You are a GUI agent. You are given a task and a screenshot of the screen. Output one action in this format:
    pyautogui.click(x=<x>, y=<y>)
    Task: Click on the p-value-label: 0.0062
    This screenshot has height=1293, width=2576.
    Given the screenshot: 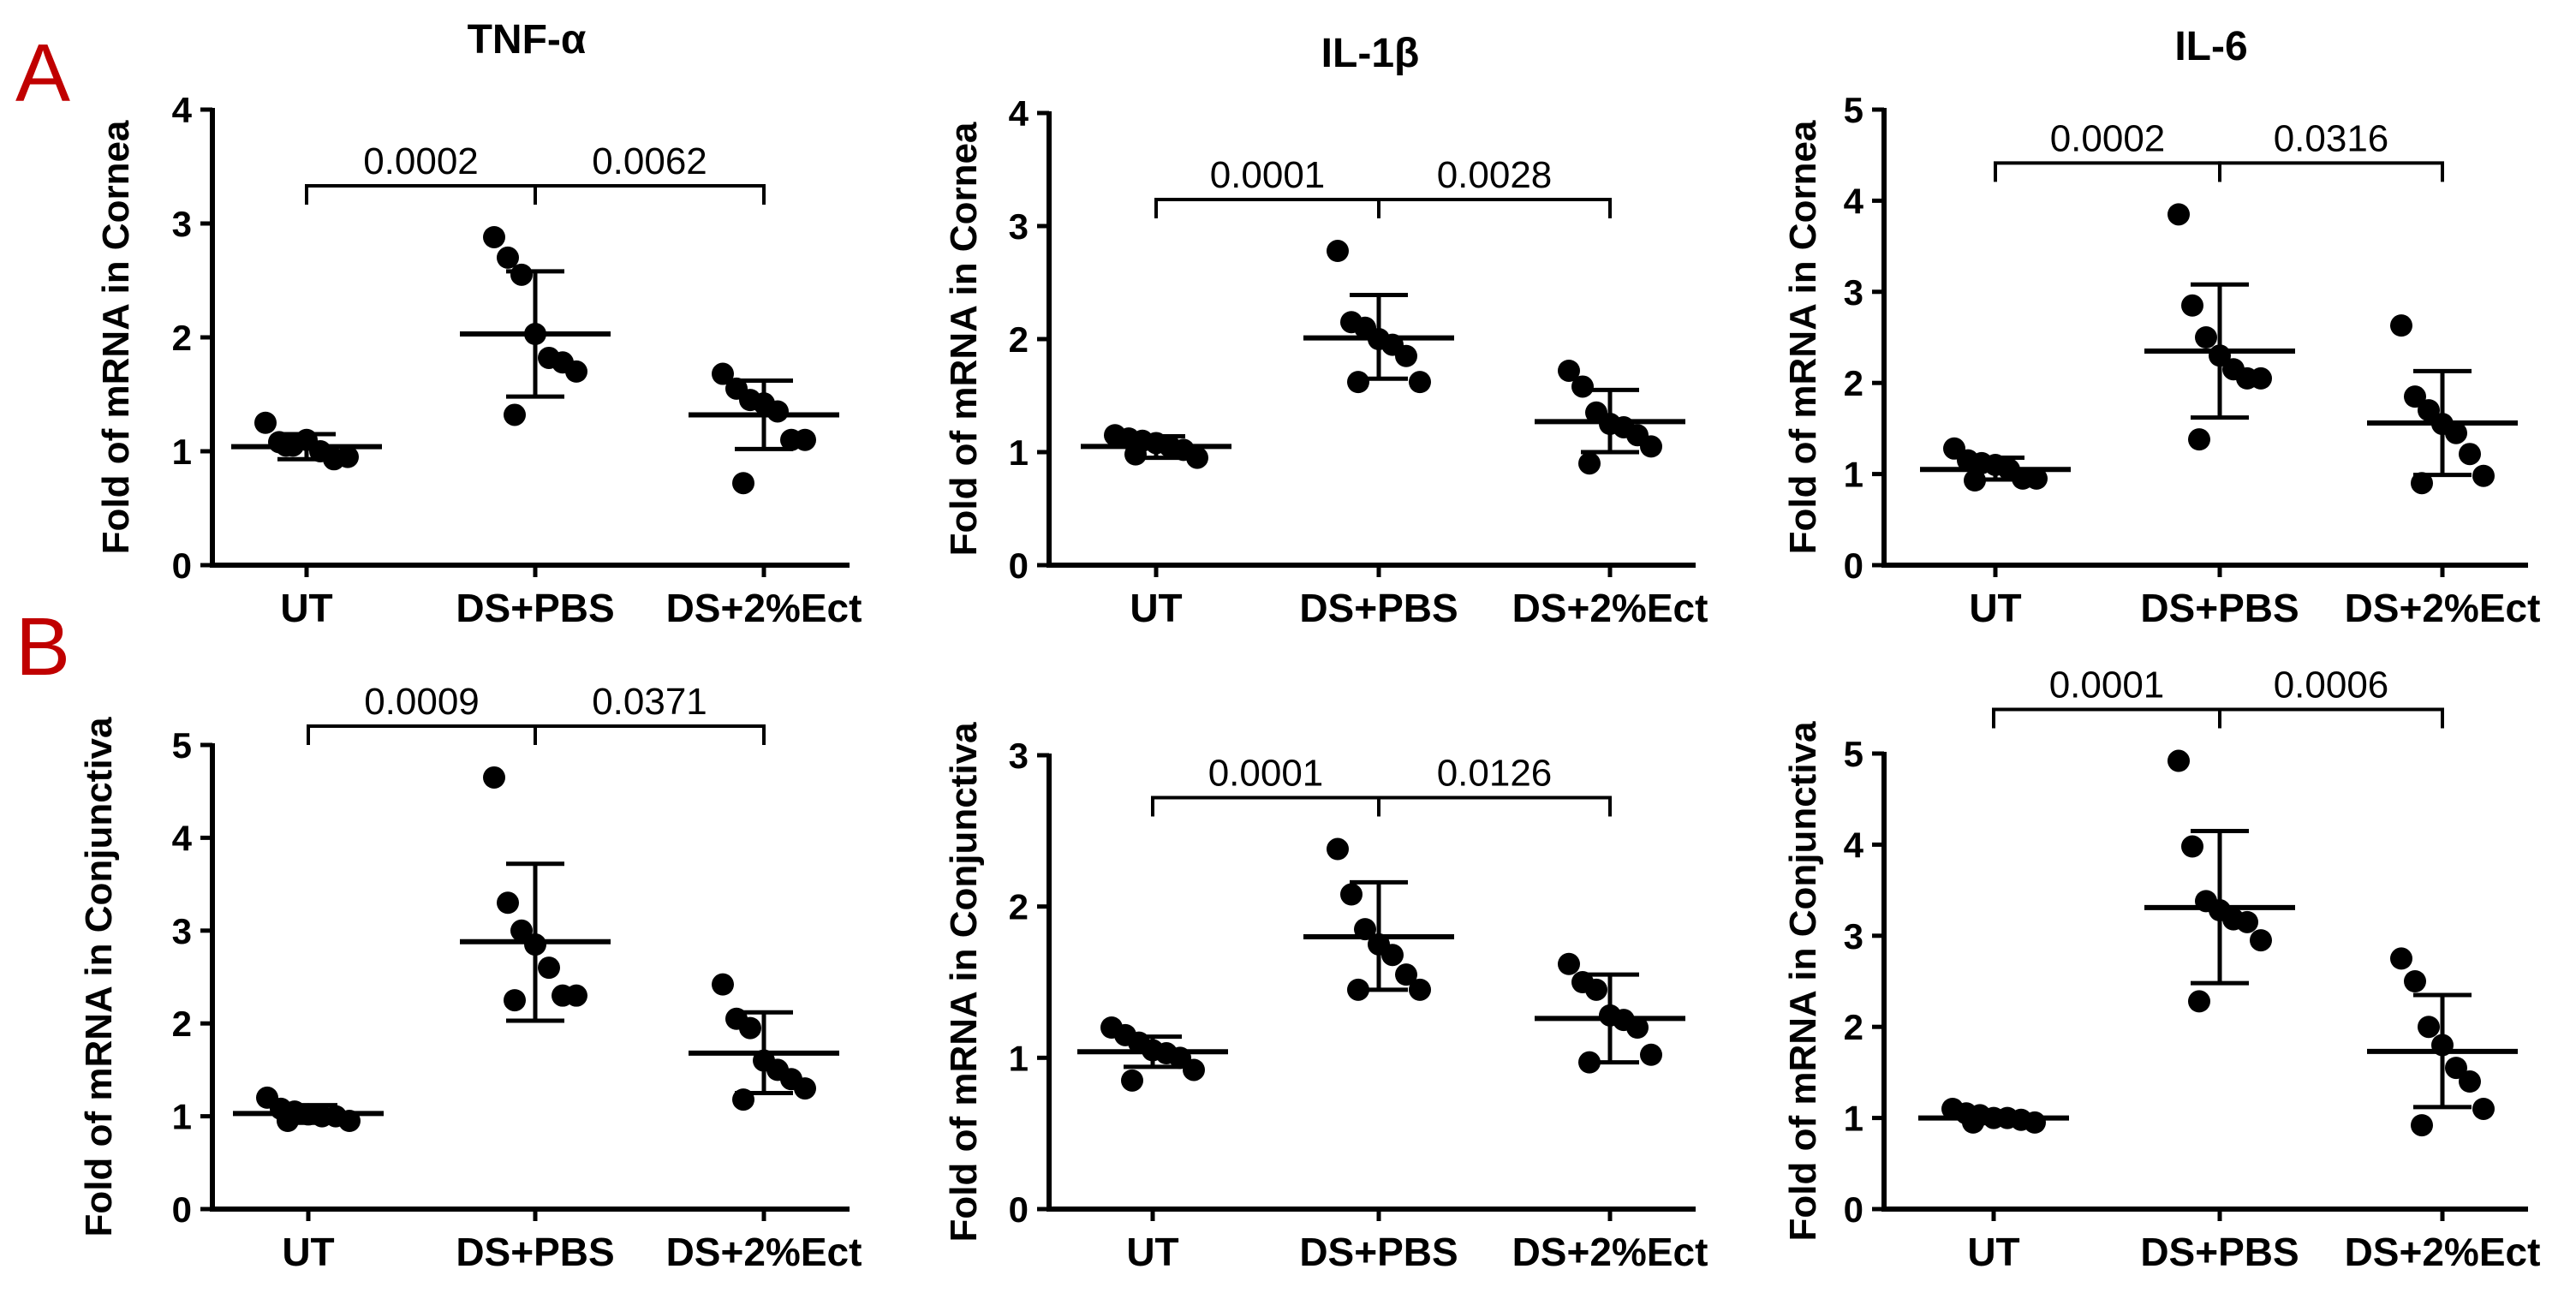 What is the action you would take?
    pyautogui.click(x=649, y=161)
    